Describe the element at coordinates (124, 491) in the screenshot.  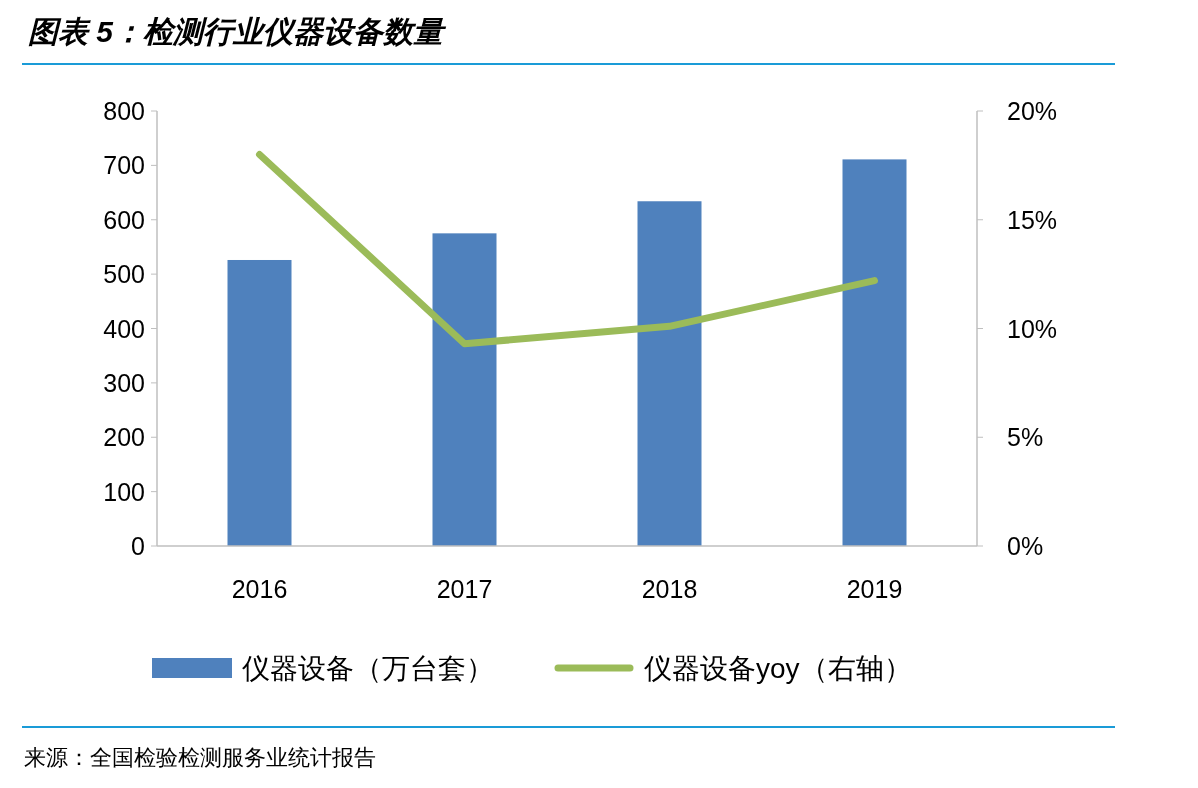
I see `y-tick-label: 100` at that location.